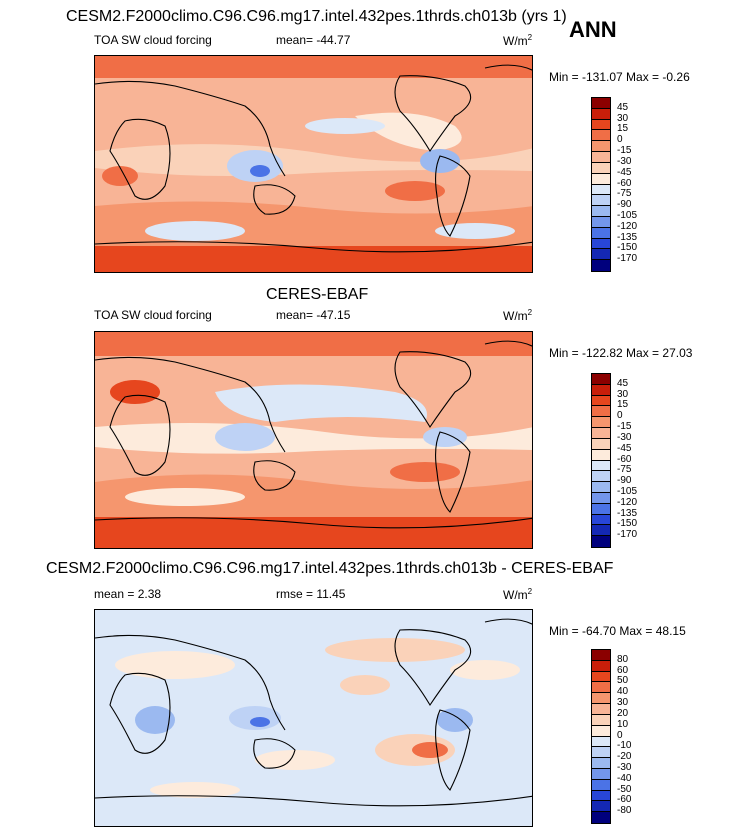 This screenshot has height=832, width=732. Describe the element at coordinates (627, 259) in the screenshot. I see `colorbar-level-label: -170` at that location.